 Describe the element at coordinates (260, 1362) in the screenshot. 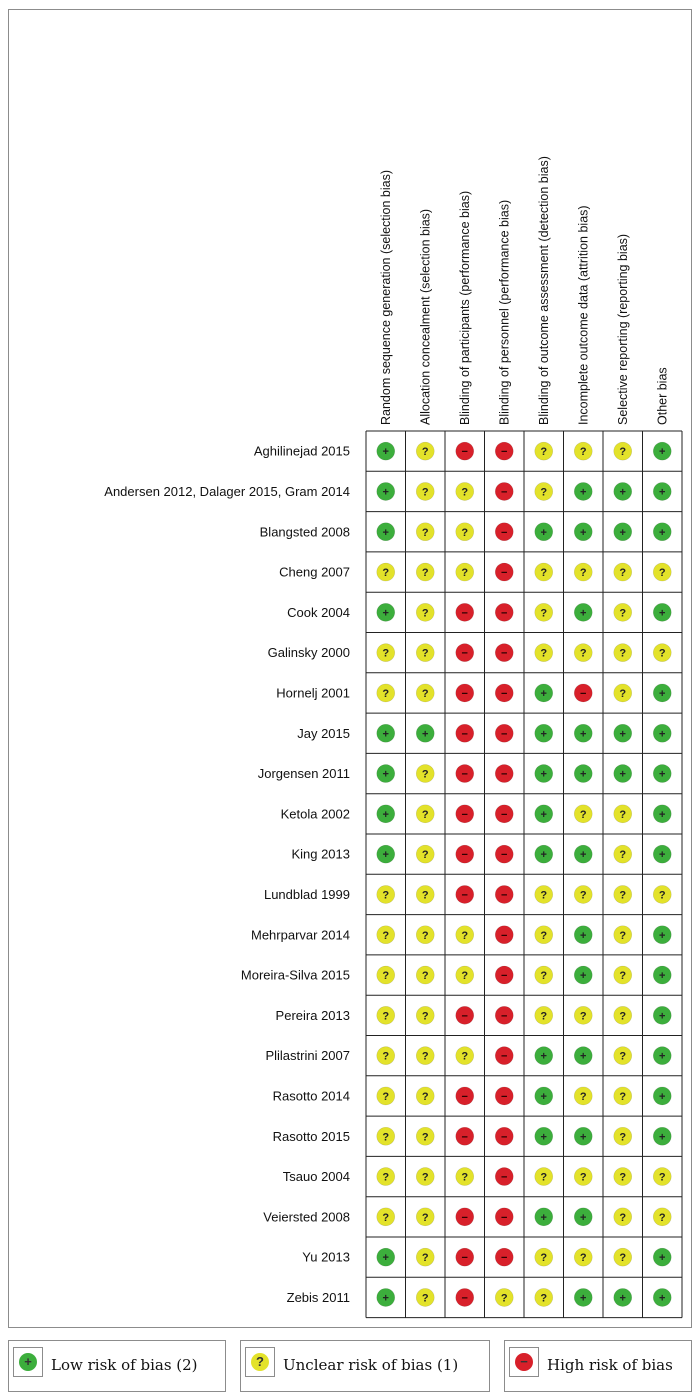

I see `question-icon: ?` at that location.